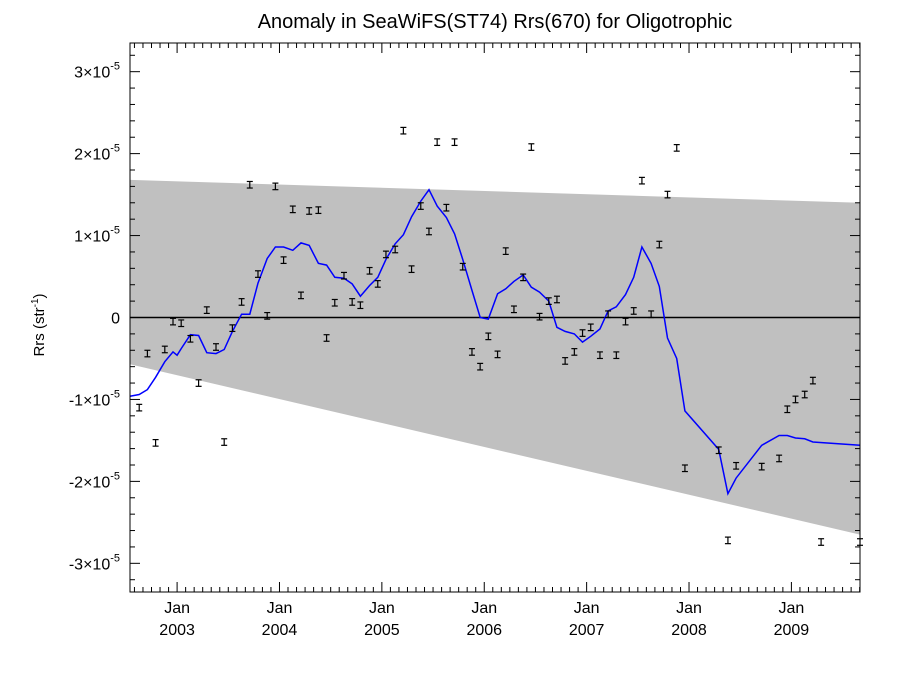 This screenshot has width=900, height=675. Describe the element at coordinates (76, 564) in the screenshot. I see `y-tick-mantissa: -3` at that location.